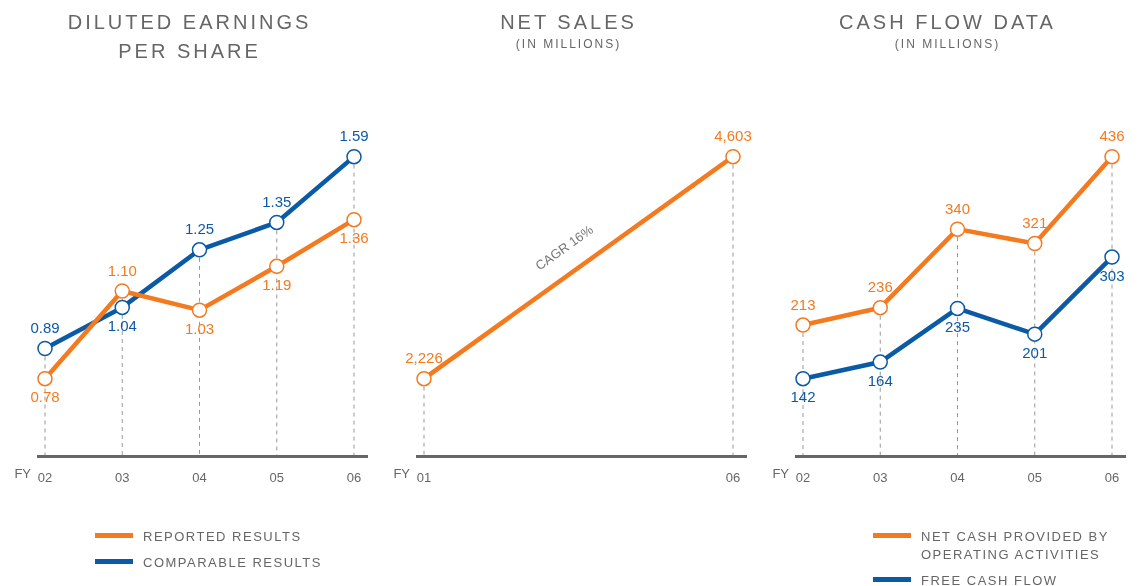  Describe the element at coordinates (1112, 275) in the screenshot. I see `data-label: 303` at that location.